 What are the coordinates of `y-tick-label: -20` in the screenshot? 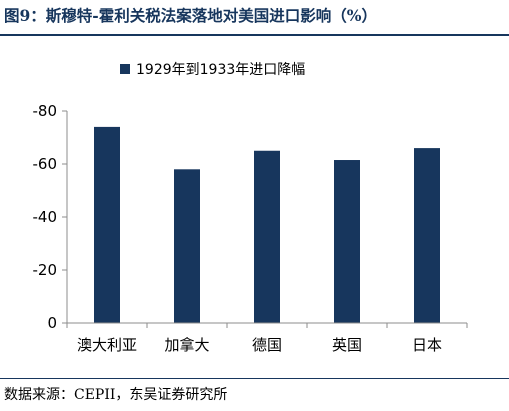 It's located at (45, 270).